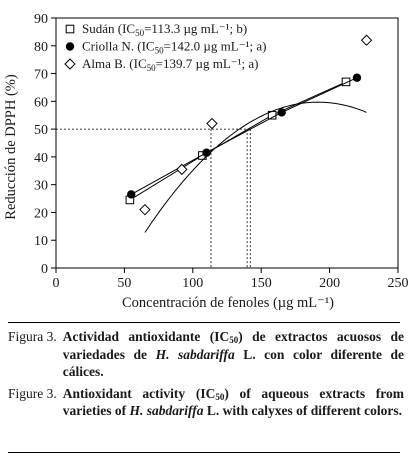  What do you see at coordinates (174, 47) in the screenshot?
I see `legend-entry-text: Criolla N. (IC50=142.0 µg mL⁻¹; a)` at bounding box center [174, 47].